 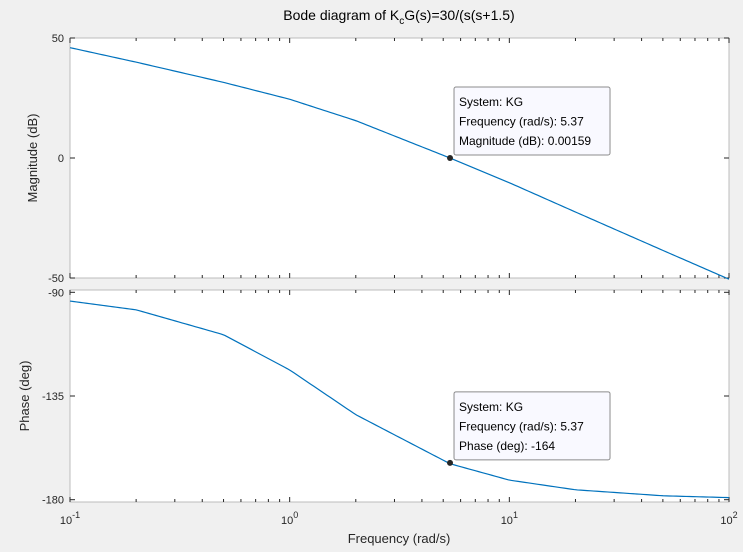 I want to click on magnitude-datatip-line: System: KG, so click(x=491, y=102).